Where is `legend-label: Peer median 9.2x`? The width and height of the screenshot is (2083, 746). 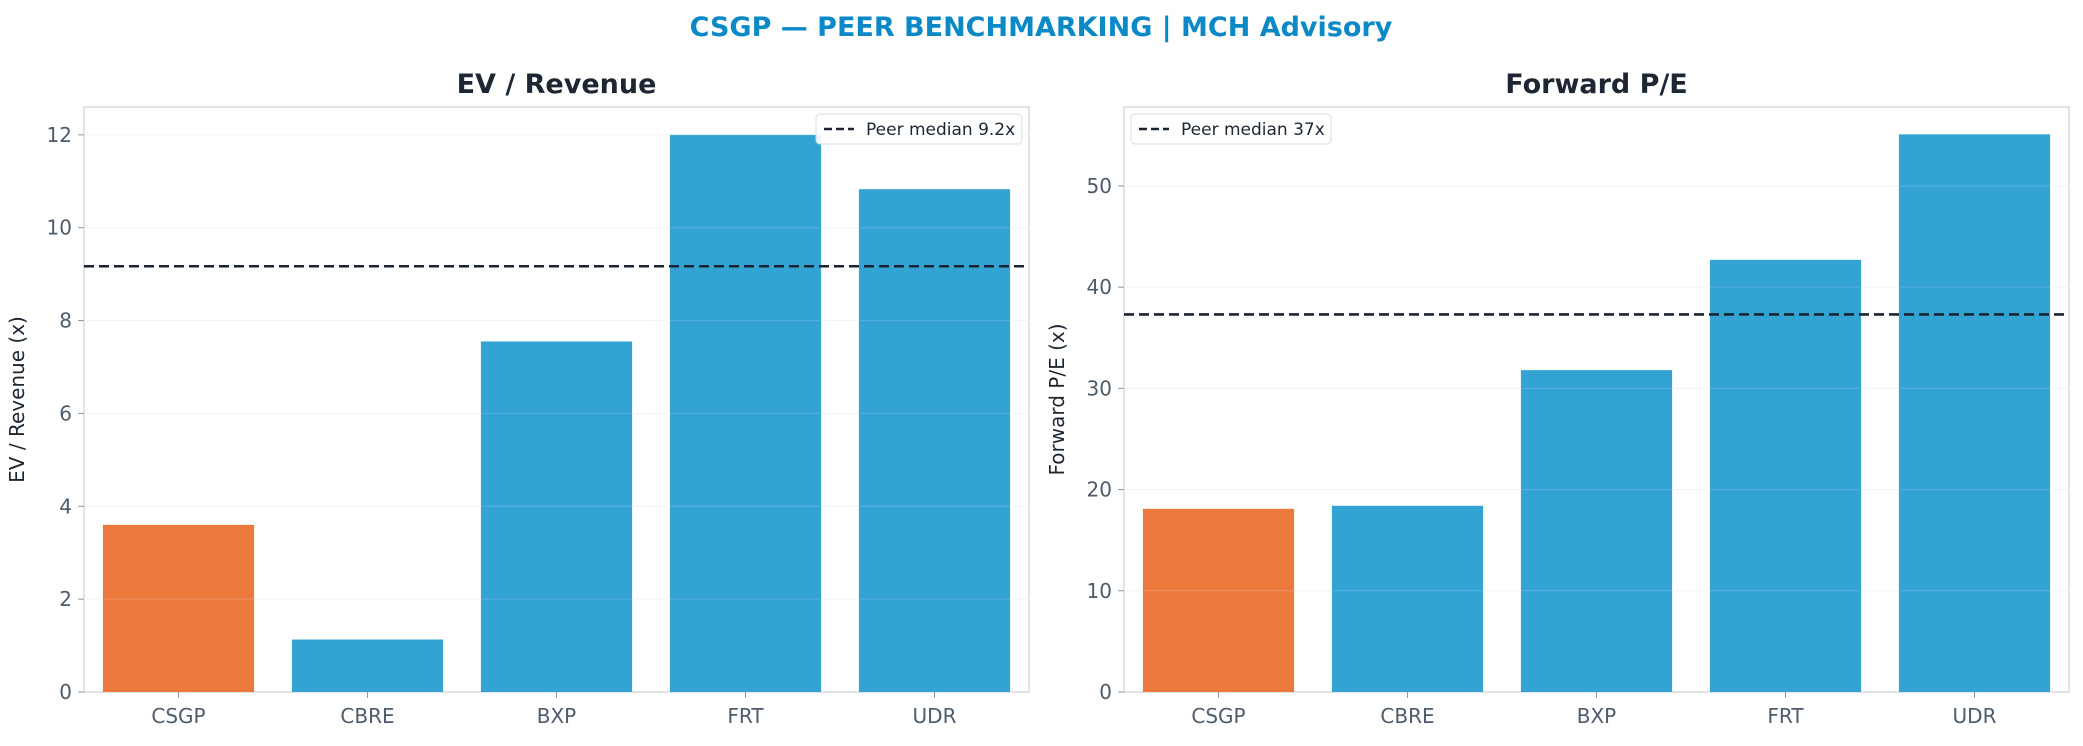 legend-label: Peer median 9.2x is located at coordinates (940, 130).